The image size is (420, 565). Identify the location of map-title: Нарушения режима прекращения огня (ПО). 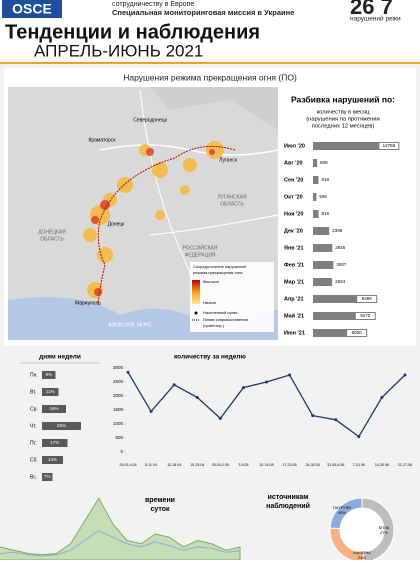
(210, 77).